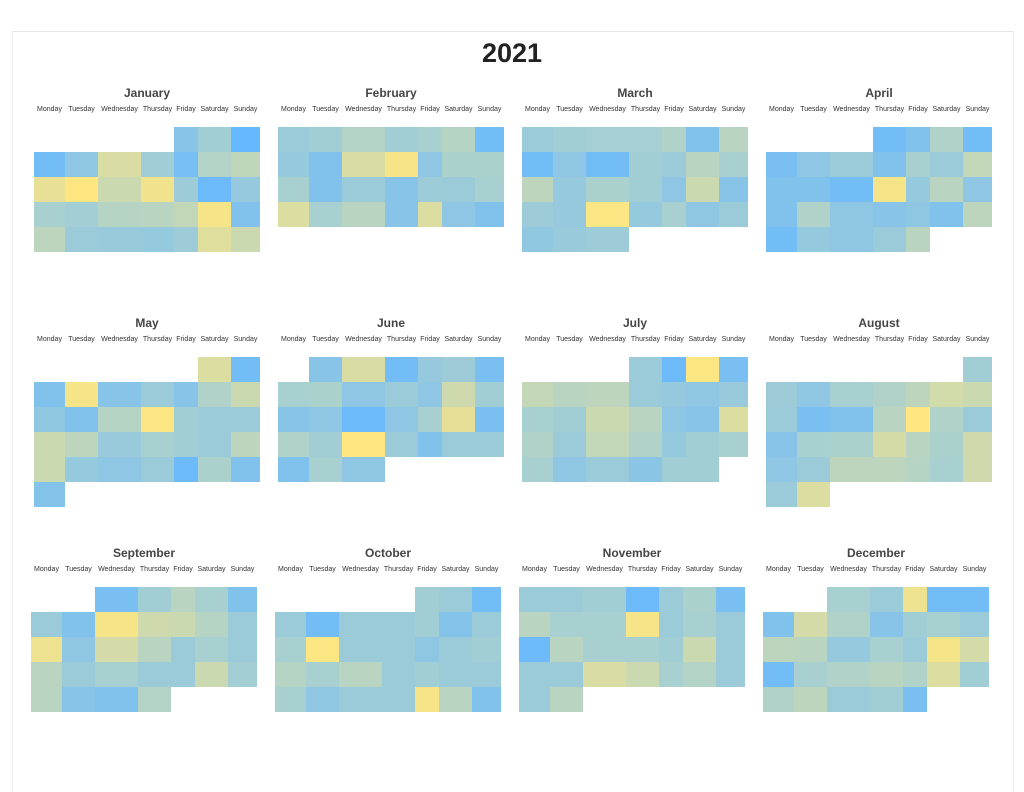 The width and height of the screenshot is (1024, 792). I want to click on weekday-label: Saturday, so click(946, 109).